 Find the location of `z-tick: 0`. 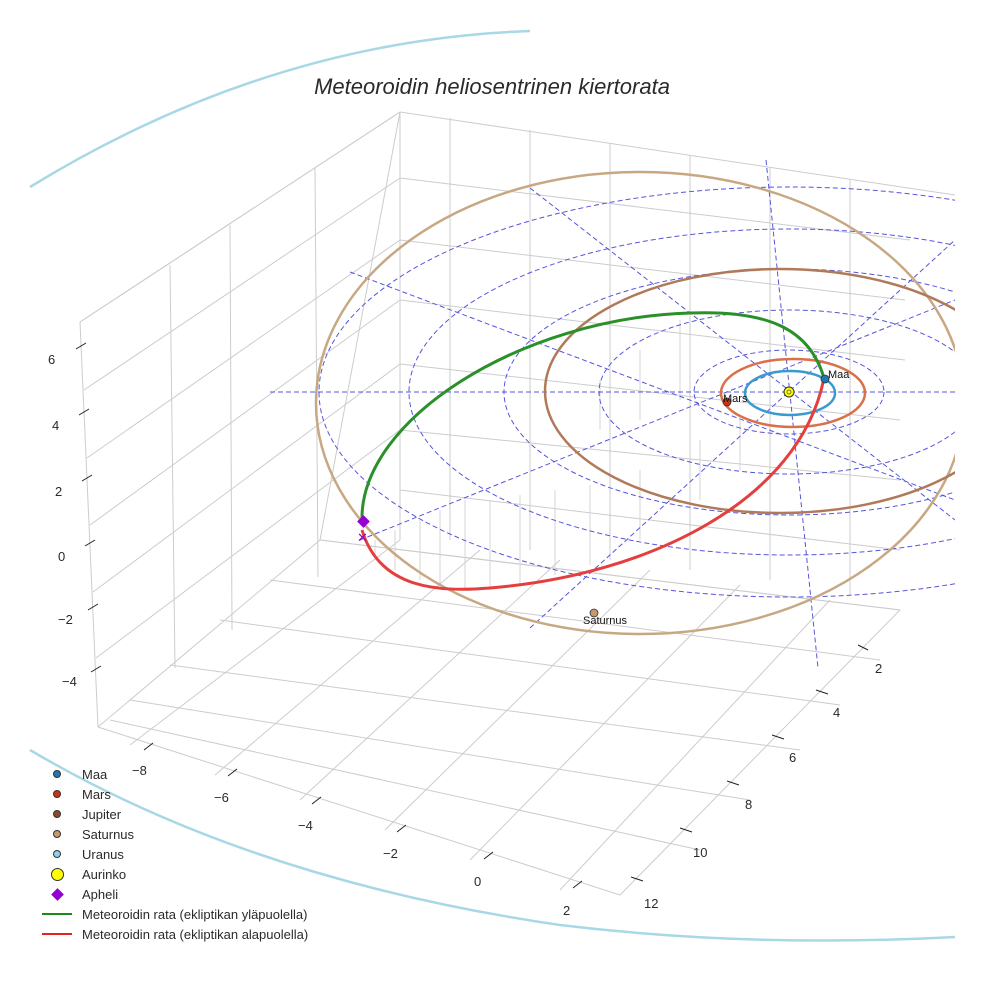

z-tick: 0 is located at coordinates (62, 556).